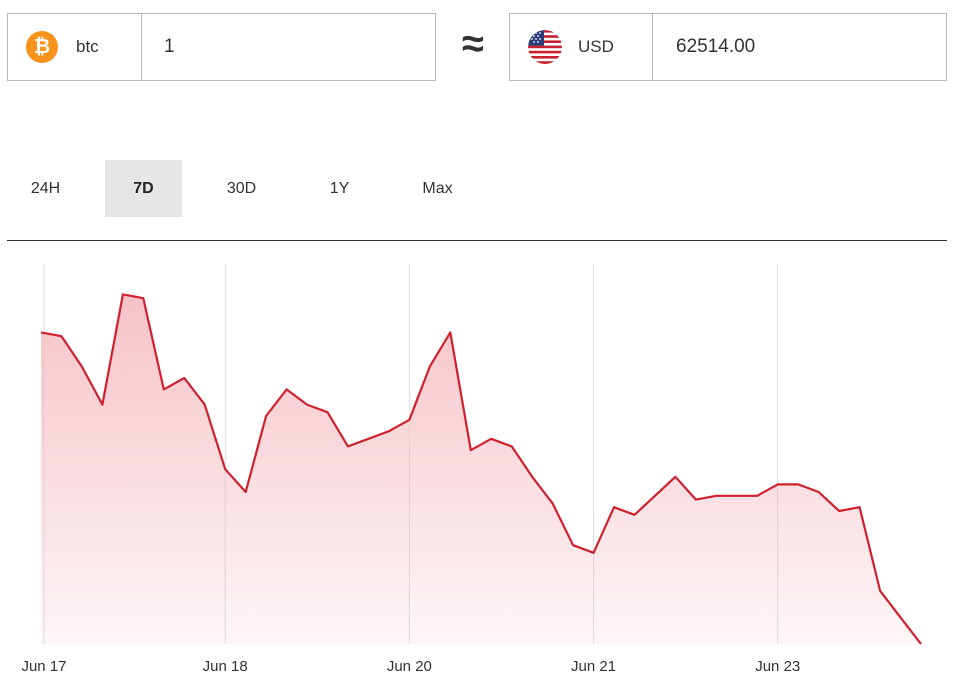  I want to click on x-tick-label: Jun 20, so click(409, 666).